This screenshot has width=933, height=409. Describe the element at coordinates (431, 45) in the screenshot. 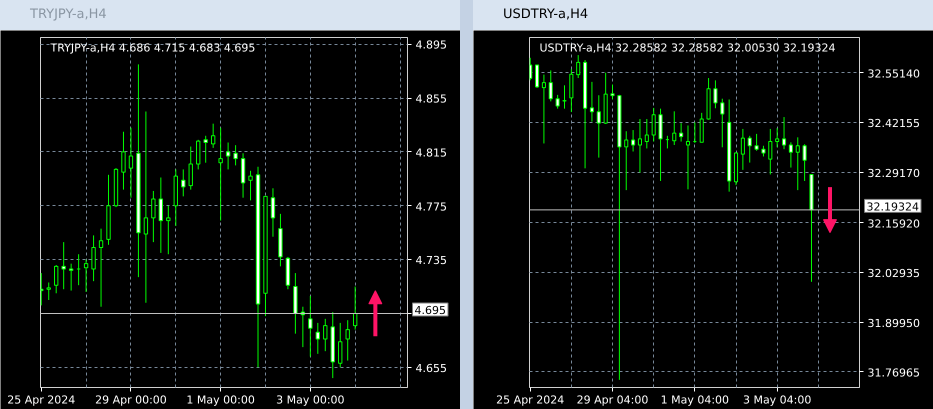

I see `y-tick-label: 4.895` at that location.